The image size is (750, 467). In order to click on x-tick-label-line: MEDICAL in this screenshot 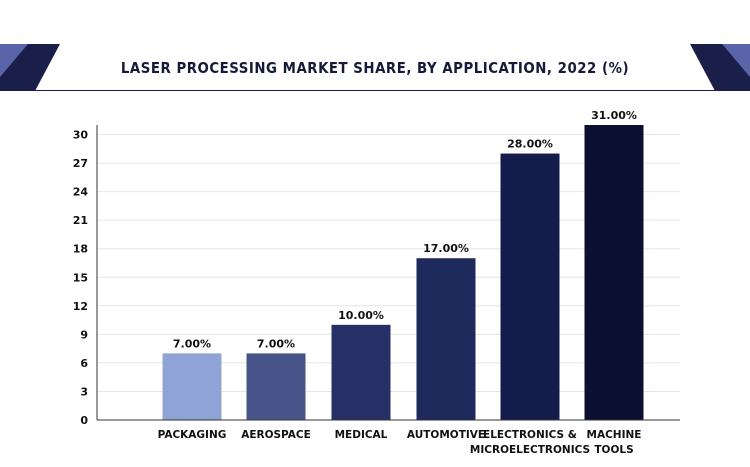, I will do `click(361, 435)`.